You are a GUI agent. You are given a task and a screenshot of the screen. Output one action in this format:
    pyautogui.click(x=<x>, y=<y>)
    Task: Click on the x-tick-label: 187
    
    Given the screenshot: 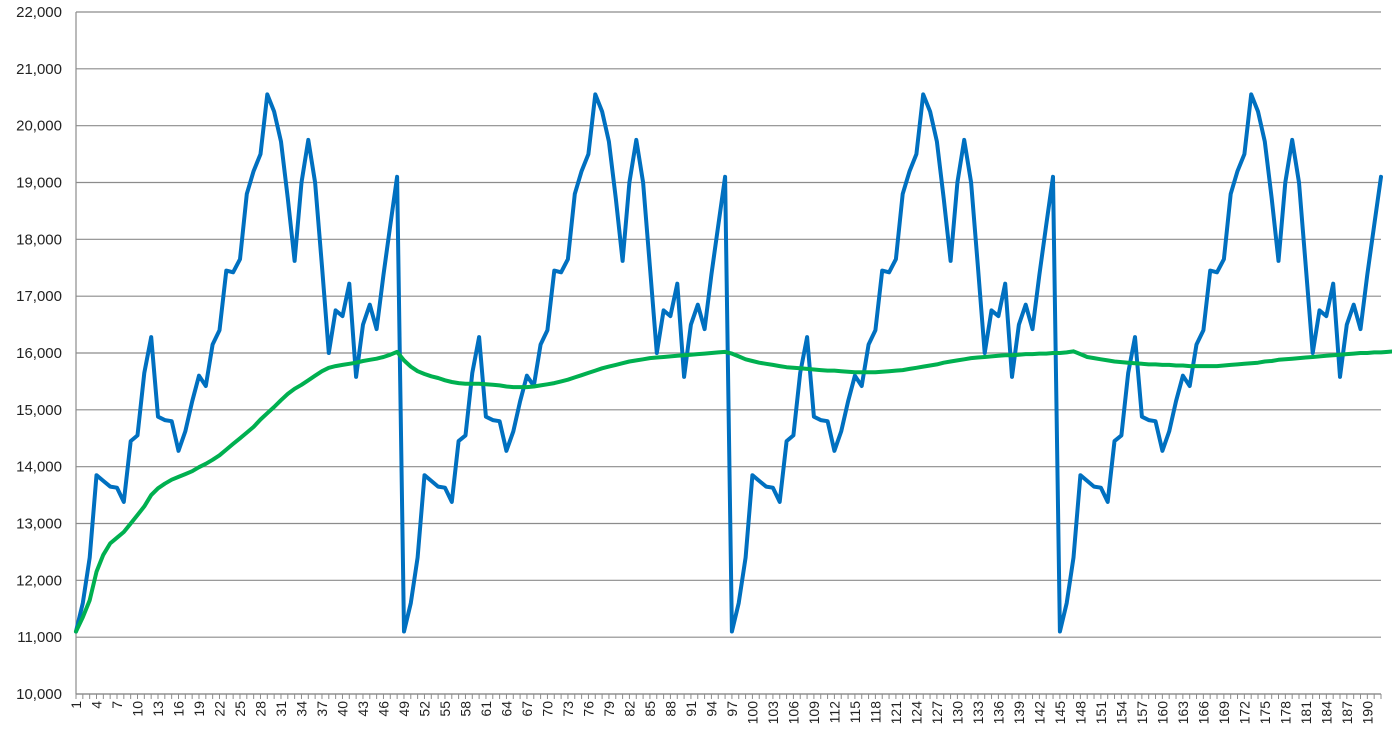 What is the action you would take?
    pyautogui.click(x=1347, y=713)
    